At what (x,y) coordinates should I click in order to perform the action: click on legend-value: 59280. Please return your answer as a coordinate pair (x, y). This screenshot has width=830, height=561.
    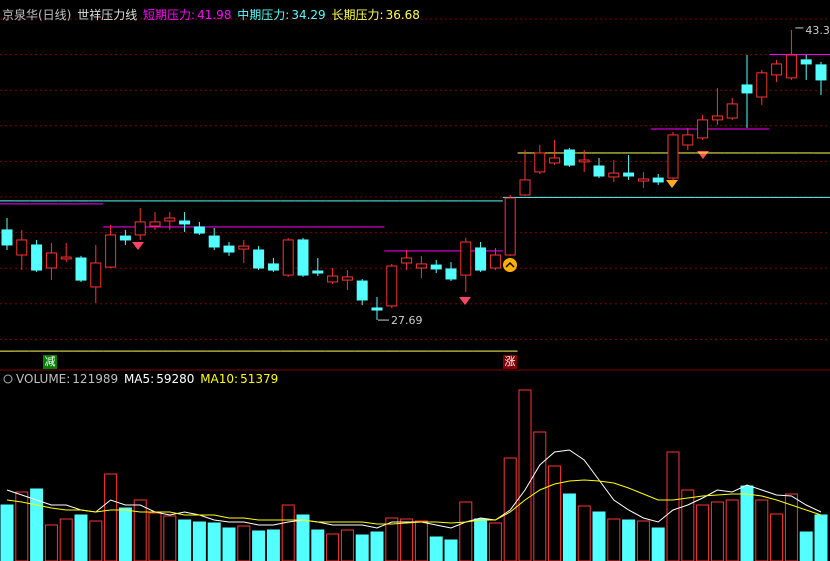
    Looking at the image, I should click on (175, 379).